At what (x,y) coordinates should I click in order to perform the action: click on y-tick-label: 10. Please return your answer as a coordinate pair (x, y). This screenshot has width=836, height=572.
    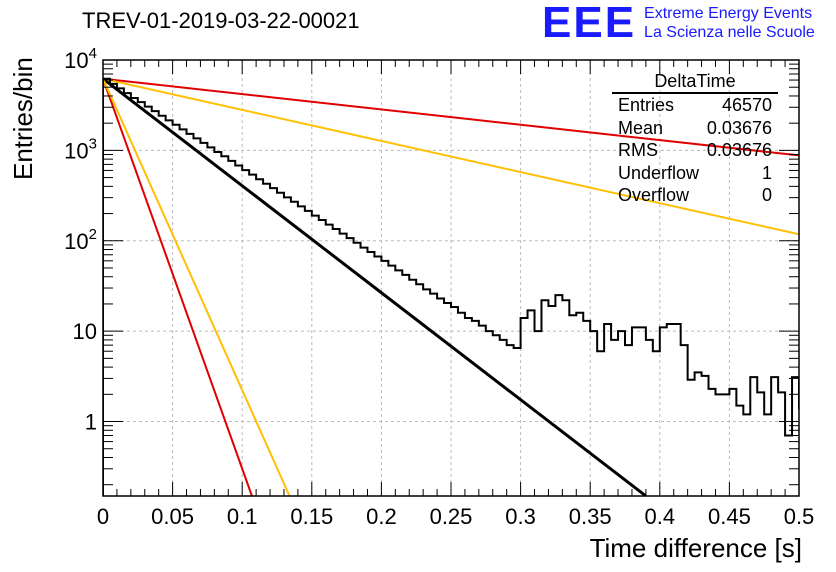
    Looking at the image, I should click on (85, 331).